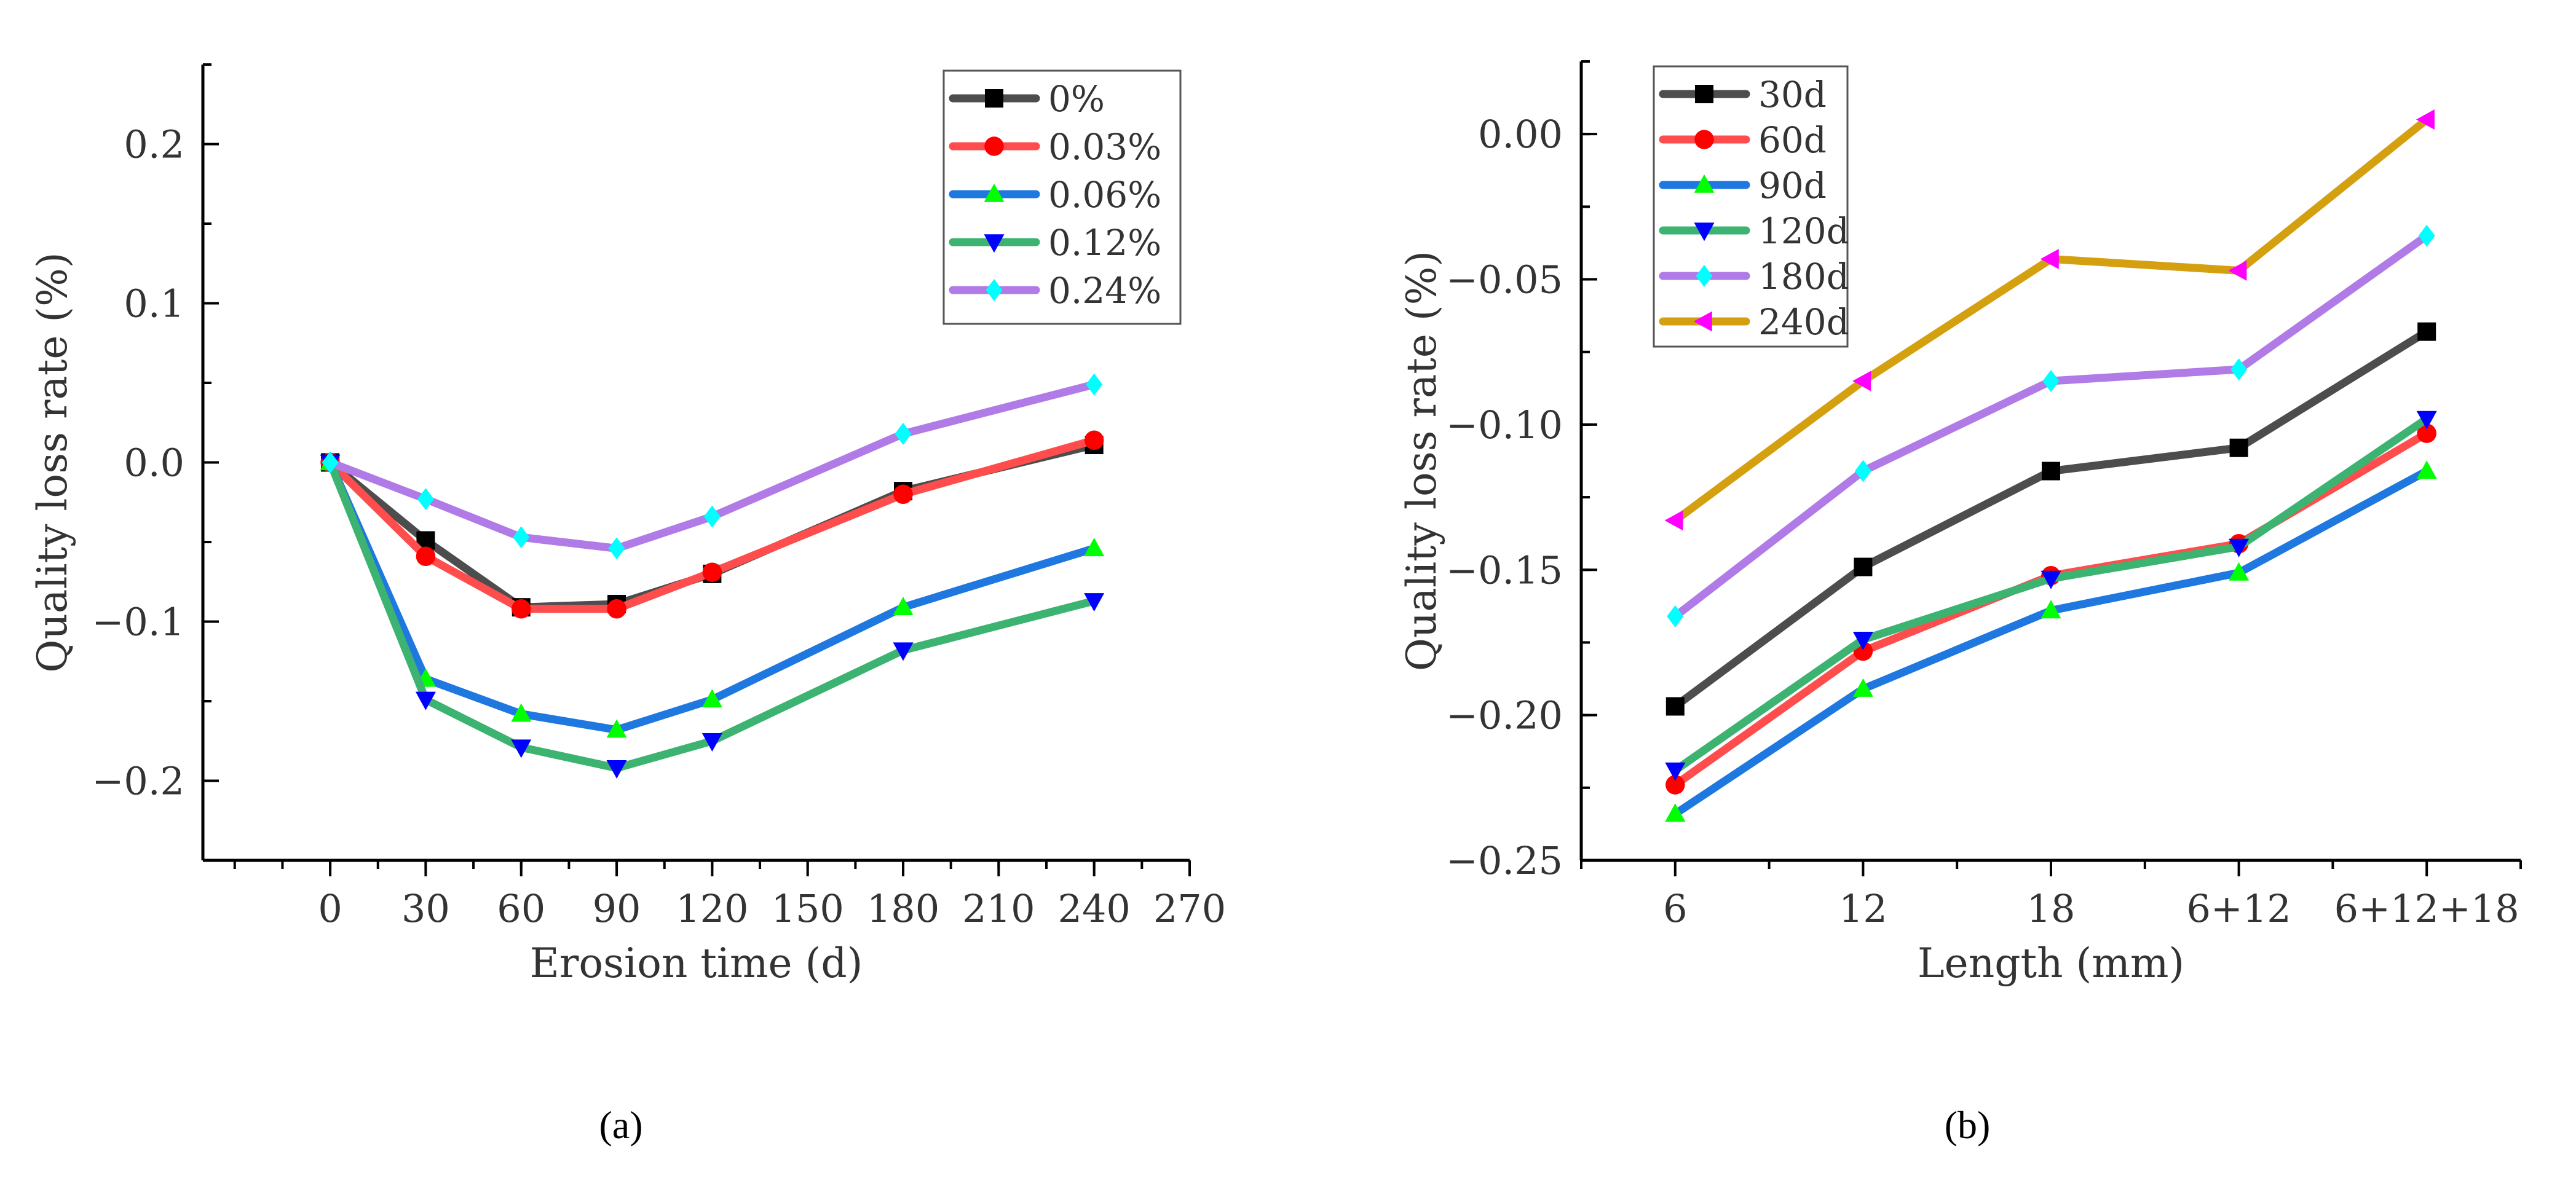  Describe the element at coordinates (1804, 322) in the screenshot. I see `chart-b-legend-label-5: 240d` at that location.